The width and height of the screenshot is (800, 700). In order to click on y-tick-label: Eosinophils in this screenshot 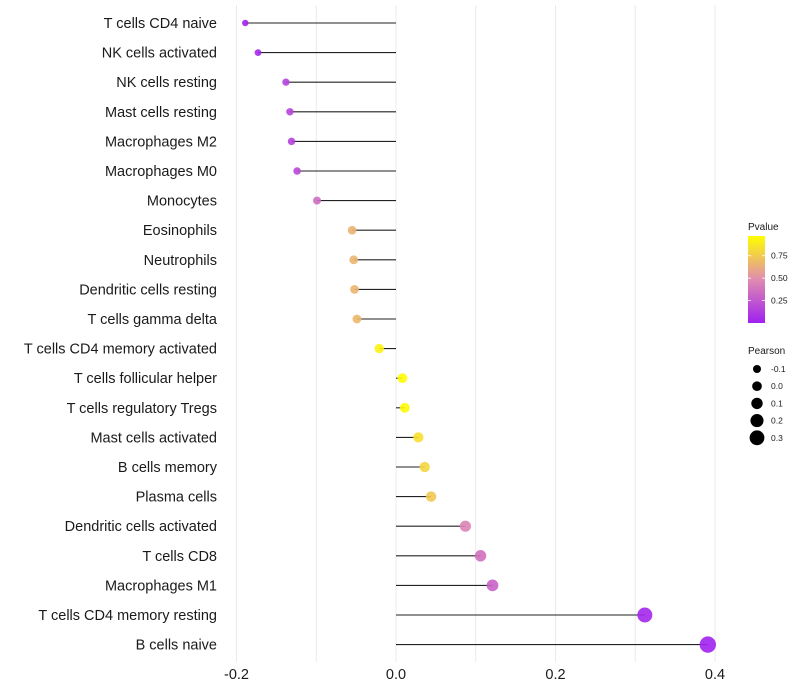, I will do `click(180, 231)`.